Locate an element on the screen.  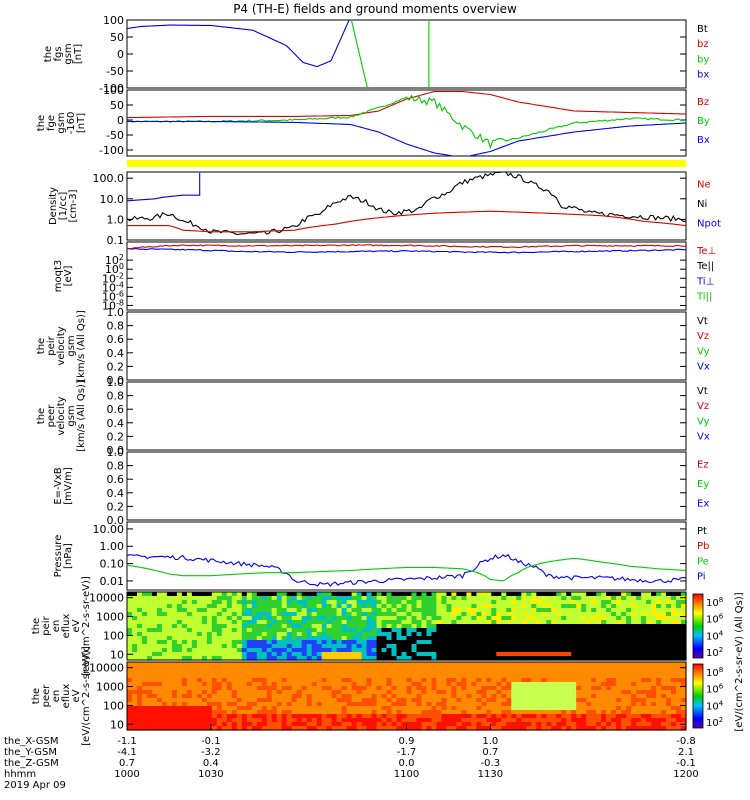
moments_density-ylabel: Density is located at coordinates (53, 206).